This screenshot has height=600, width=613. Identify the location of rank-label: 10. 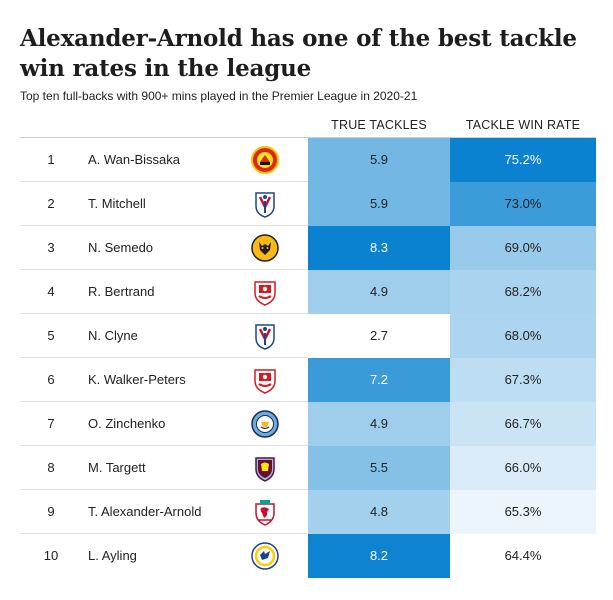
(51, 555).